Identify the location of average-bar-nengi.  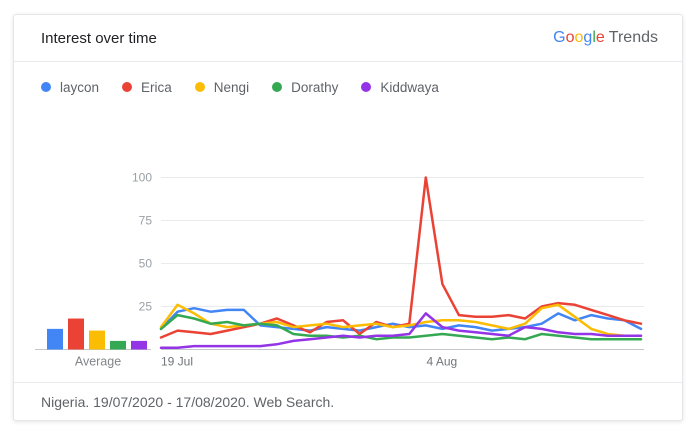
(97, 340).